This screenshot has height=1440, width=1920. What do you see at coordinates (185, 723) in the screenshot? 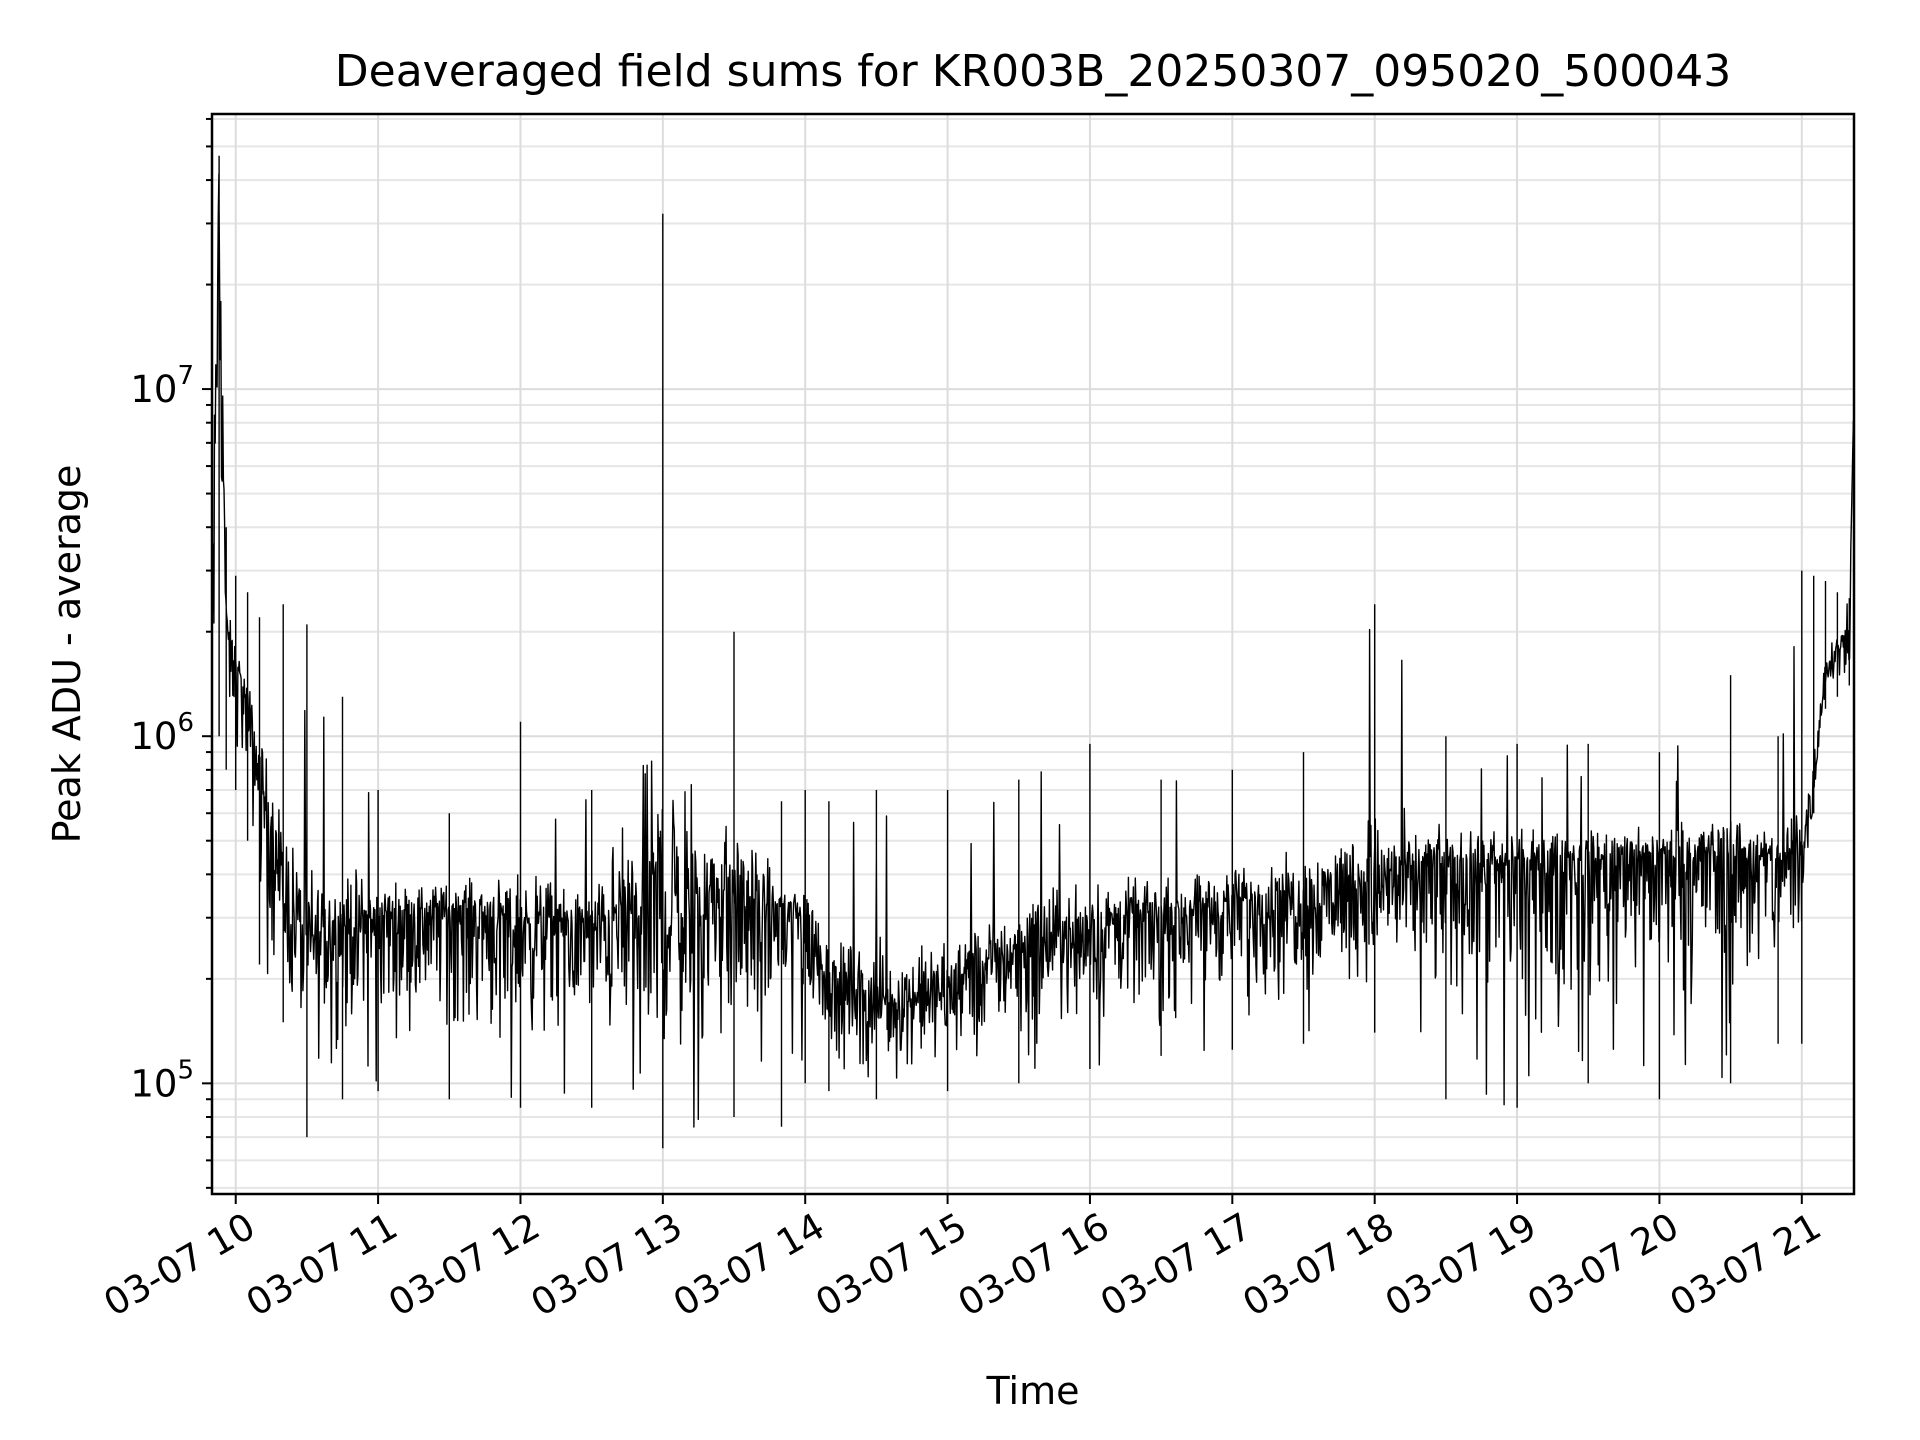
I see `y-tick-exponent: 6` at bounding box center [185, 723].